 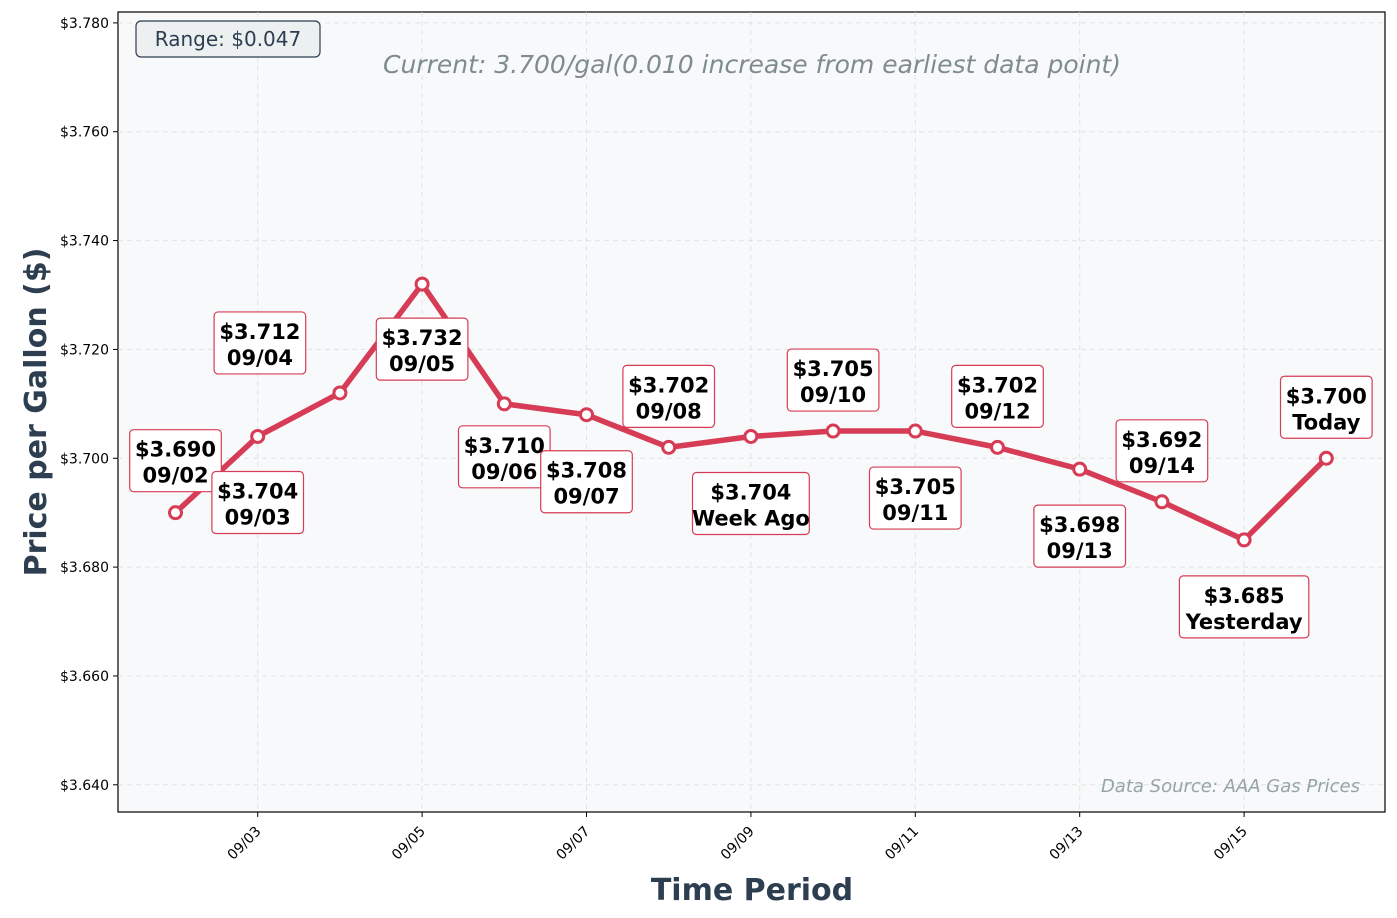 What do you see at coordinates (669, 411) in the screenshot?
I see `data-label-date: 09/08` at bounding box center [669, 411].